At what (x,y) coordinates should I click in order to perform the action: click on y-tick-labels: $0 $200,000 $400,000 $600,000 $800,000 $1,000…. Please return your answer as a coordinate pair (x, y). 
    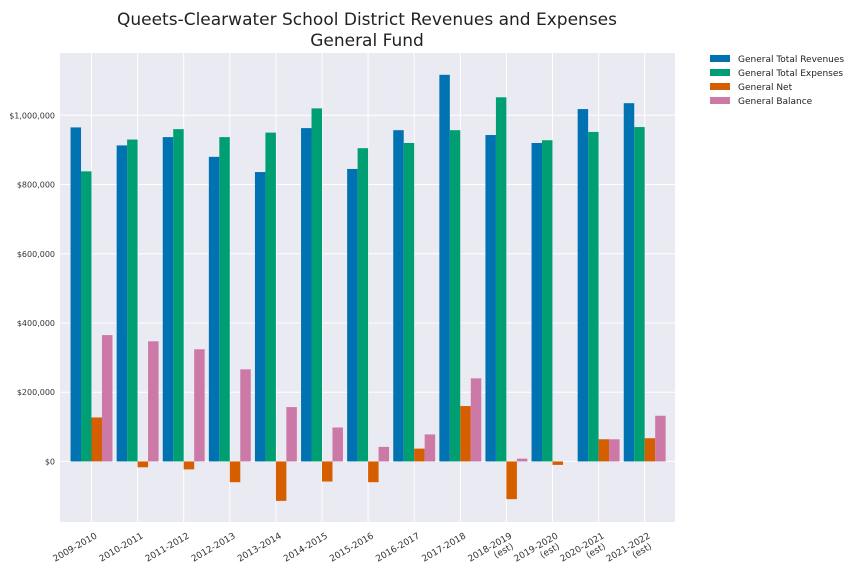
    Looking at the image, I should click on (32, 288).